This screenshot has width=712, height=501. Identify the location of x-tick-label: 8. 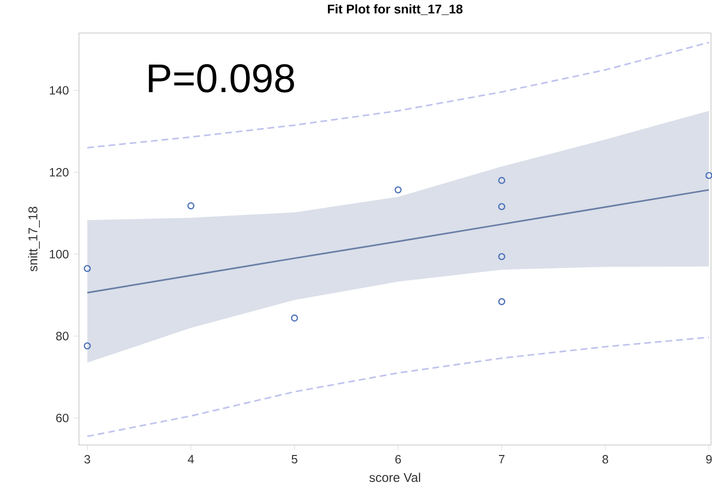
(605, 459).